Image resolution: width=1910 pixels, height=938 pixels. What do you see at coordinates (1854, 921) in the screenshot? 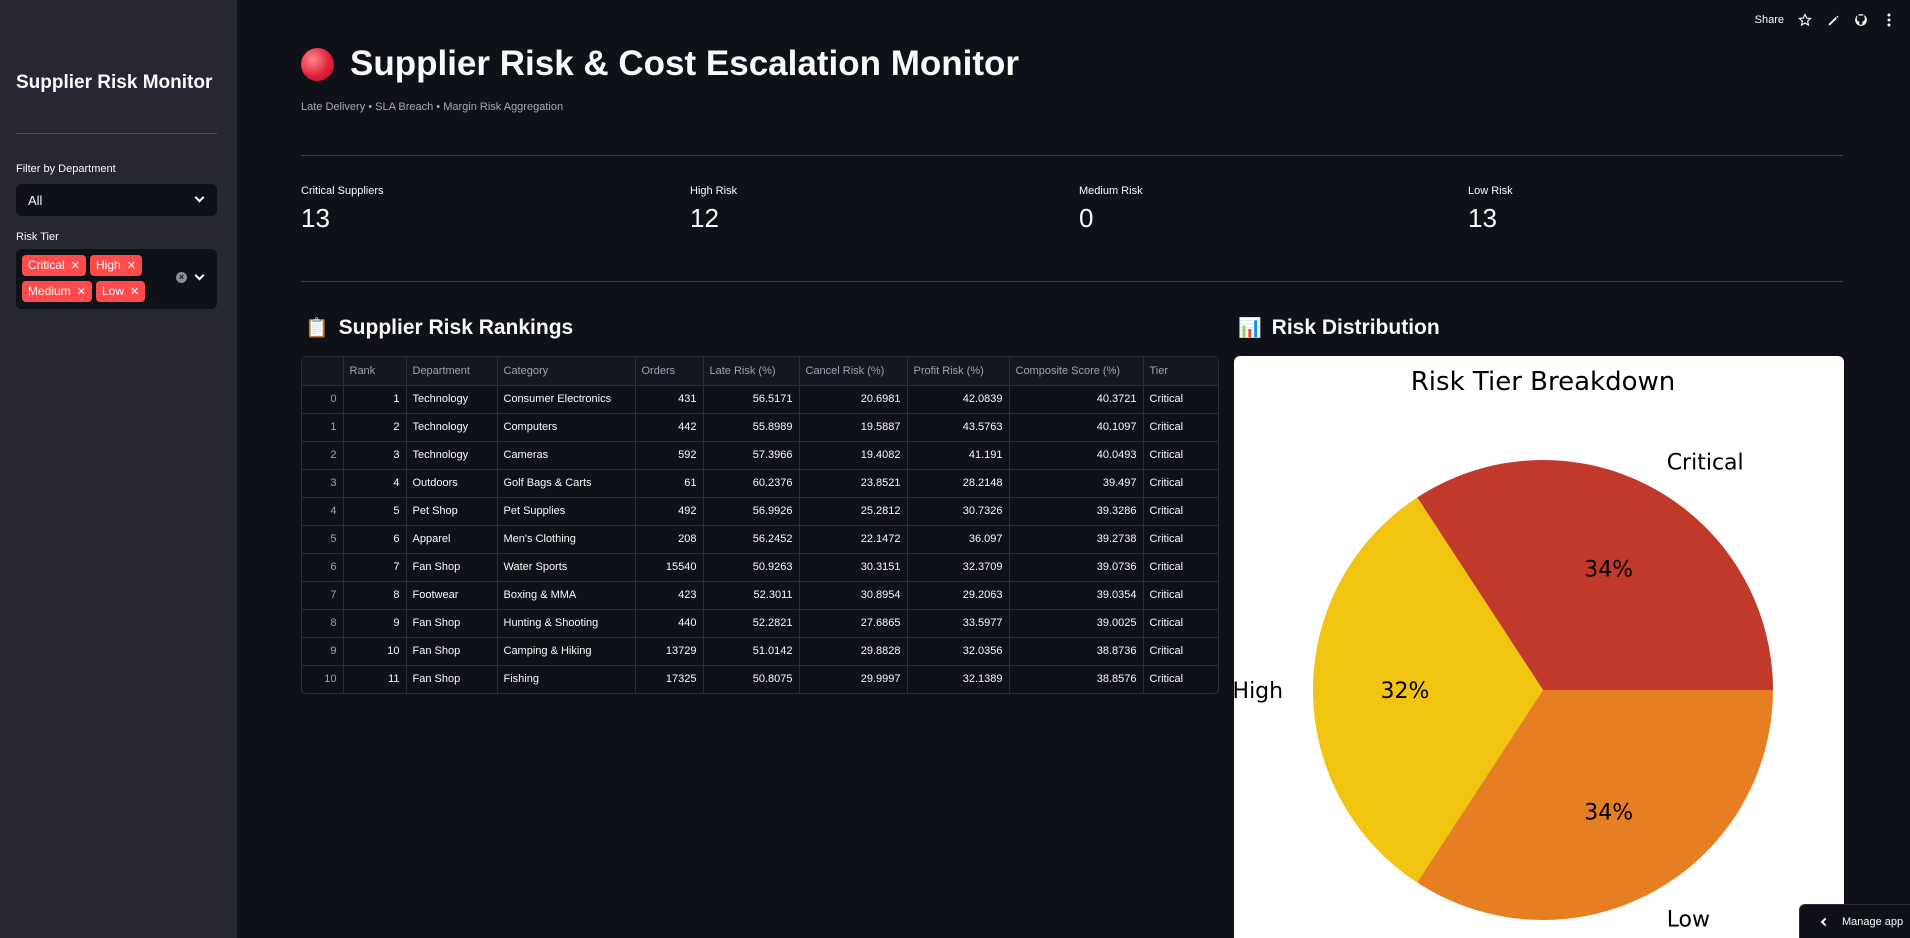
I see `manage-app-button: Manage app` at bounding box center [1854, 921].